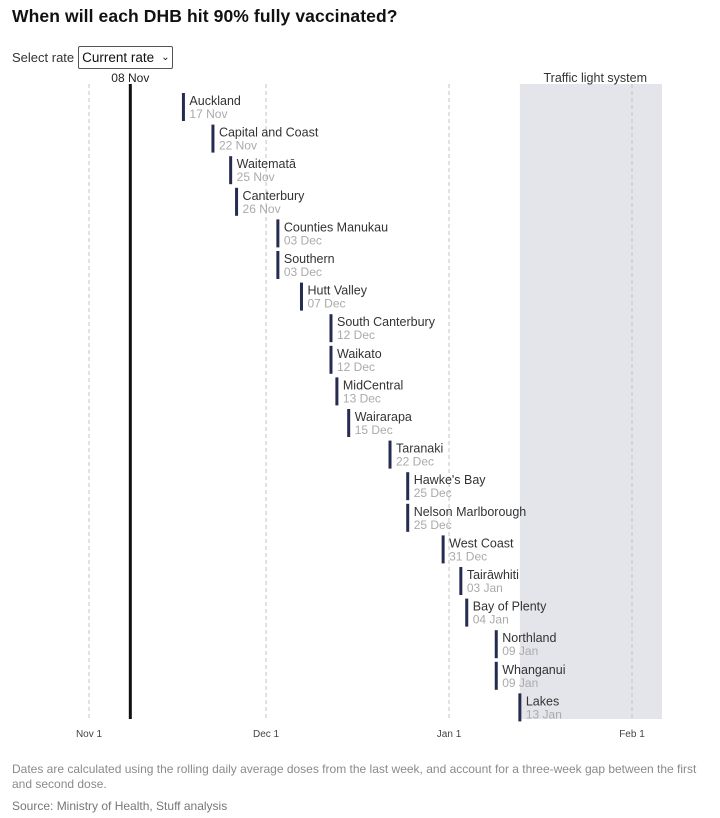 This screenshot has height=818, width=720. What do you see at coordinates (165, 57) in the screenshot?
I see `chevron-down-icon: ⌄` at bounding box center [165, 57].